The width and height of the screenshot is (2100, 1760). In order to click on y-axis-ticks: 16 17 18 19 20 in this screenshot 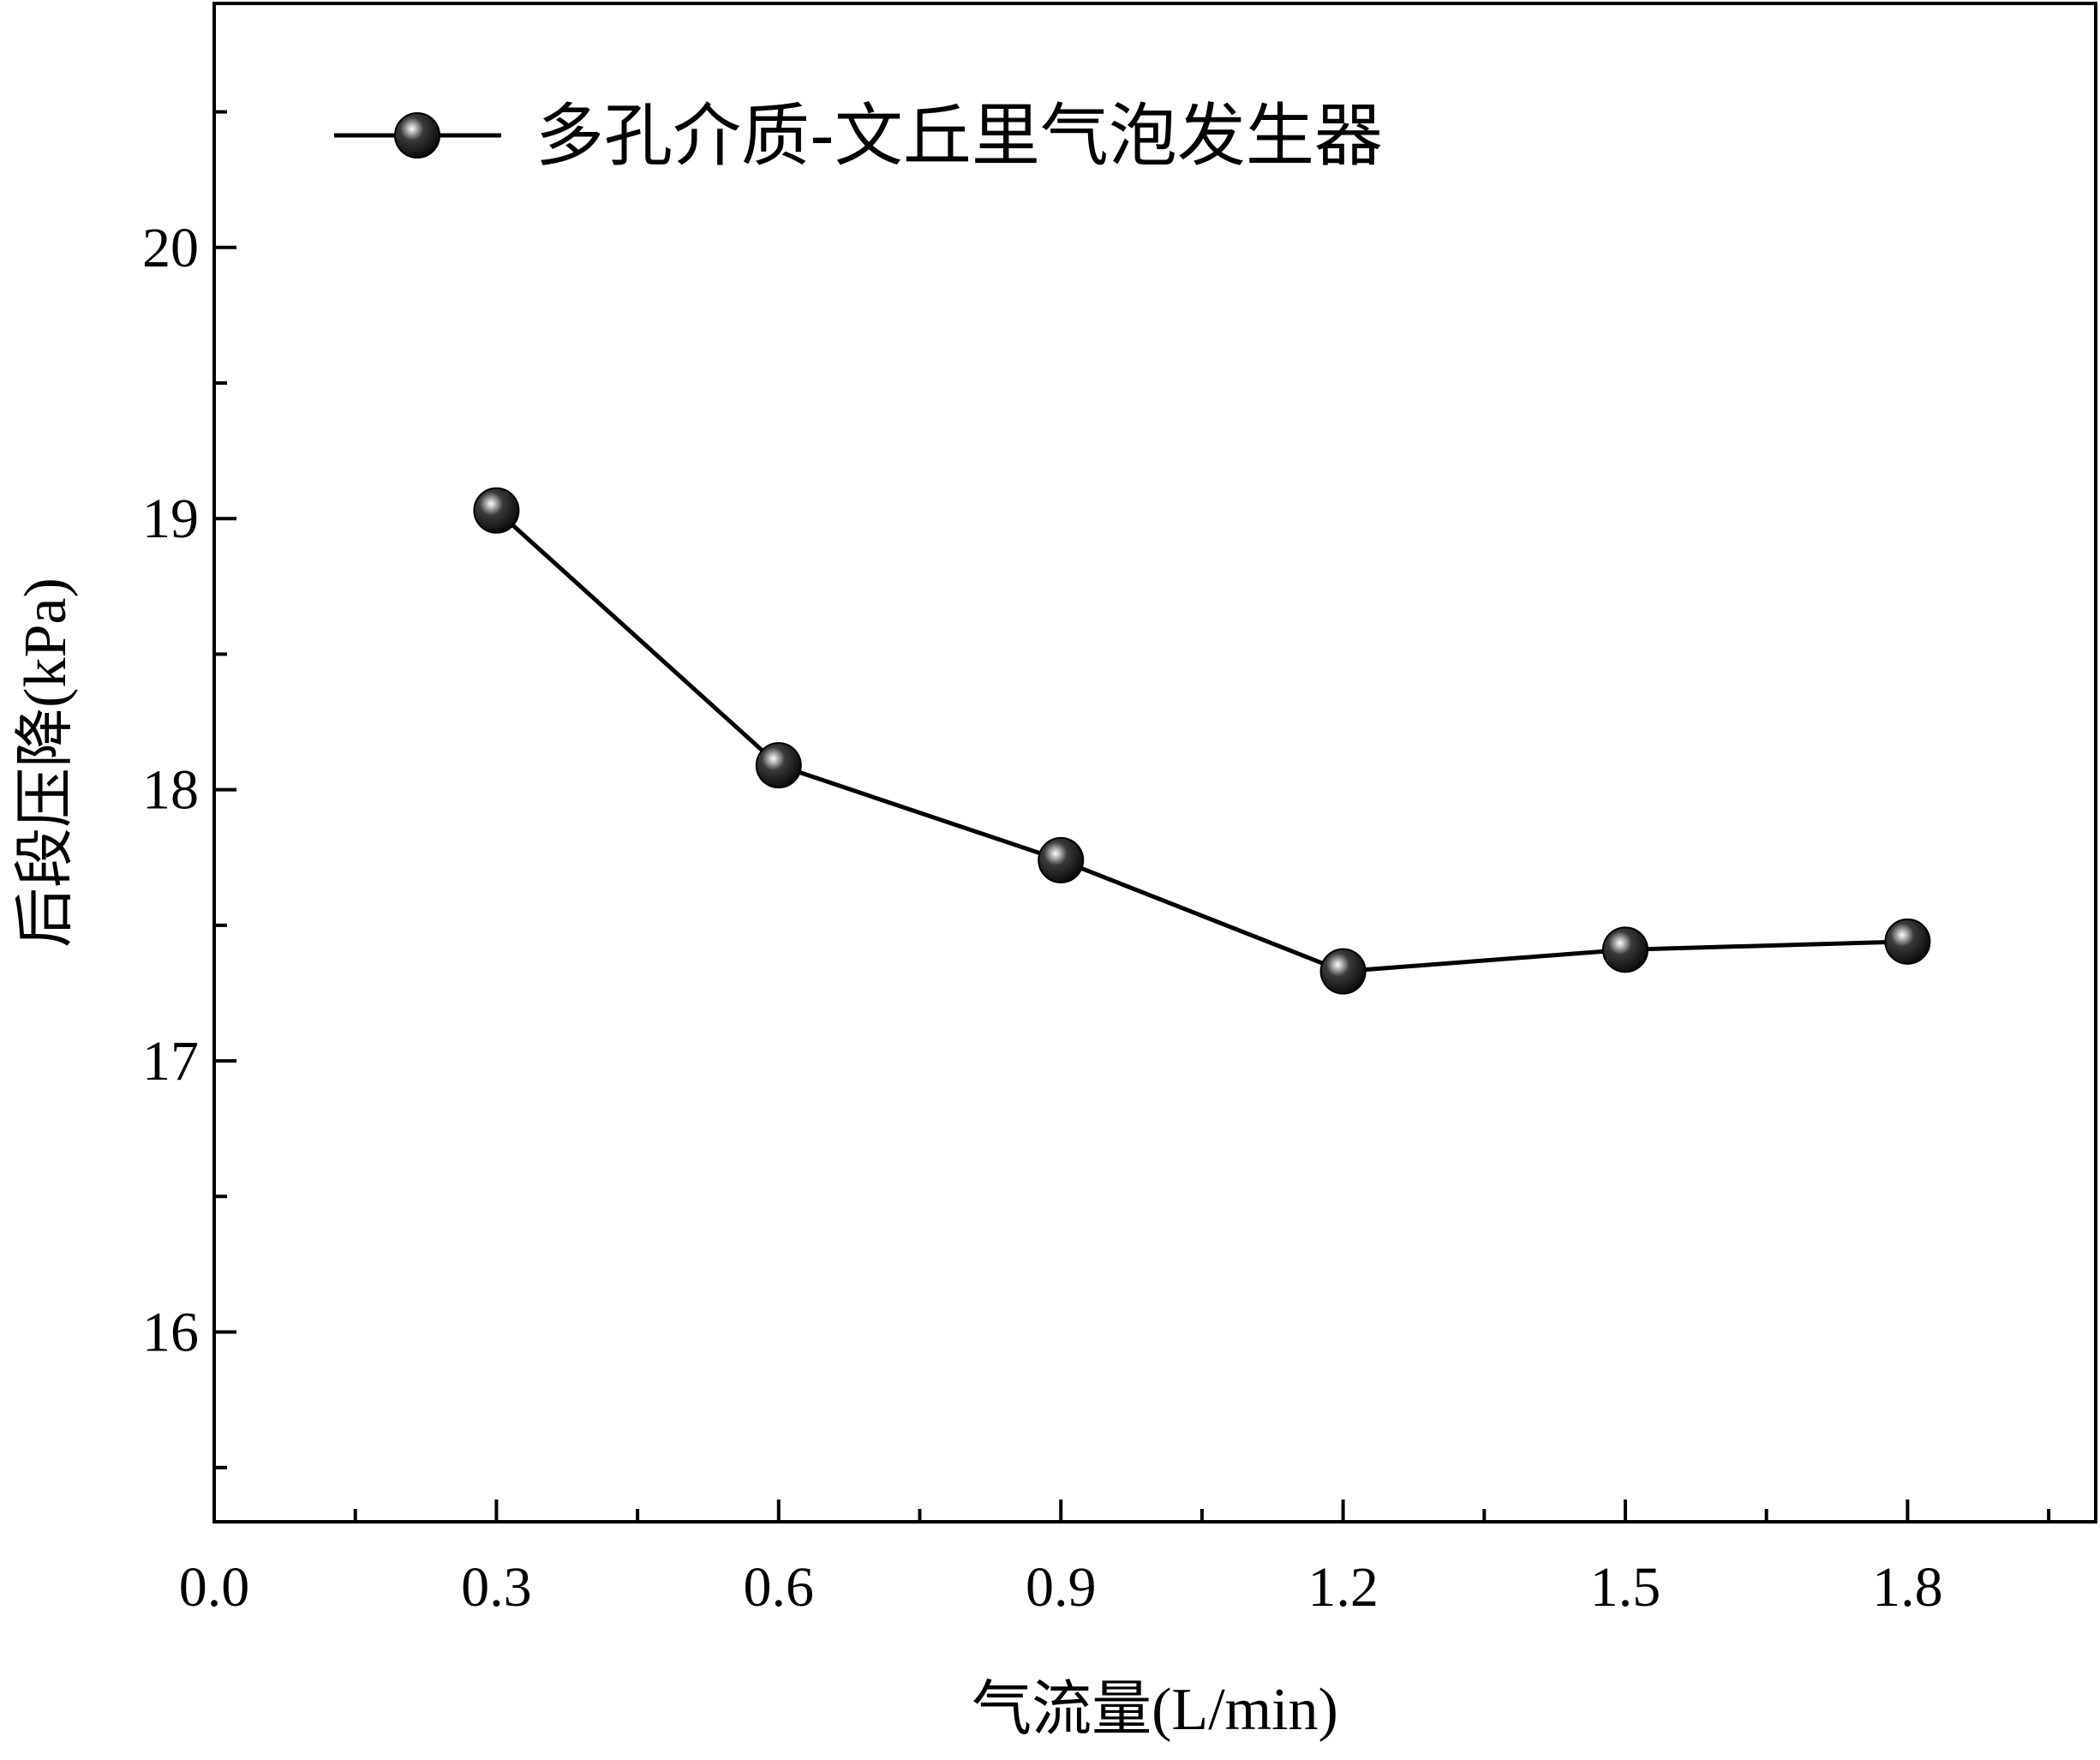, I will do `click(189, 790)`.